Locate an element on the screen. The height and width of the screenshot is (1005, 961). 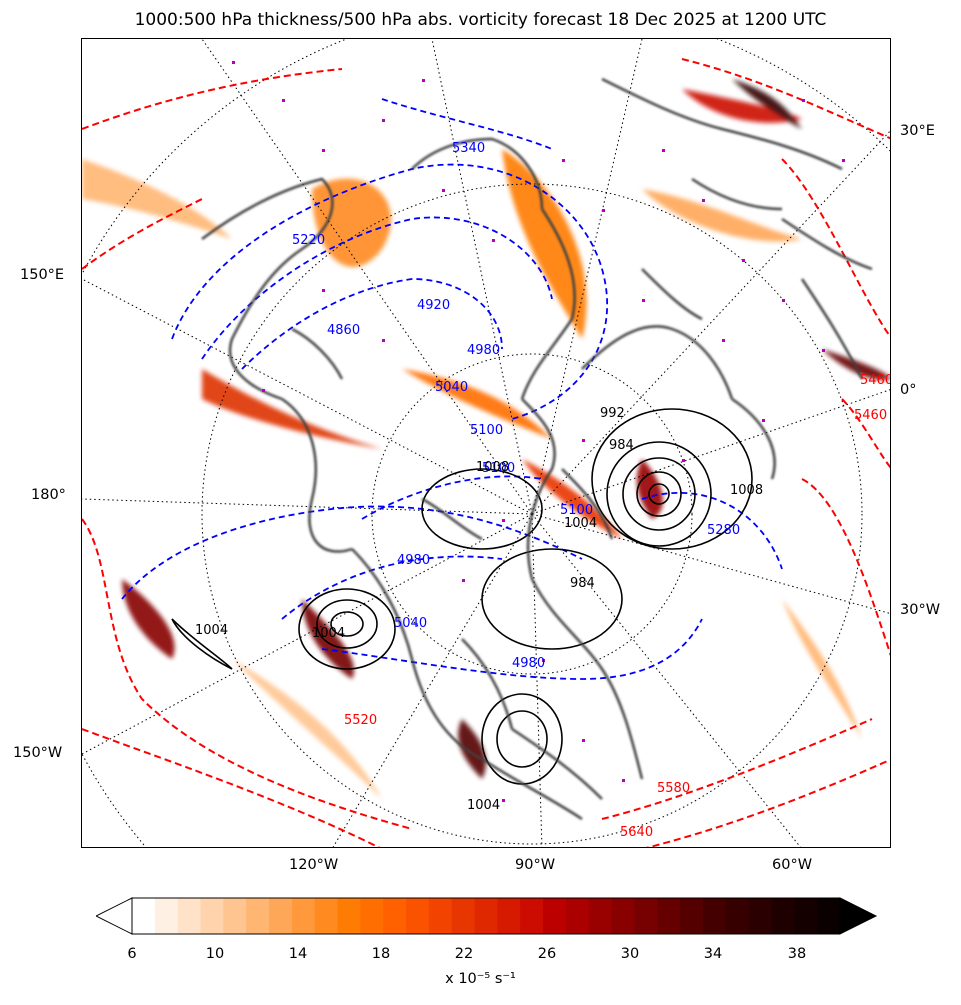
colorbar-max-extend is located at coordinates (858, 916).